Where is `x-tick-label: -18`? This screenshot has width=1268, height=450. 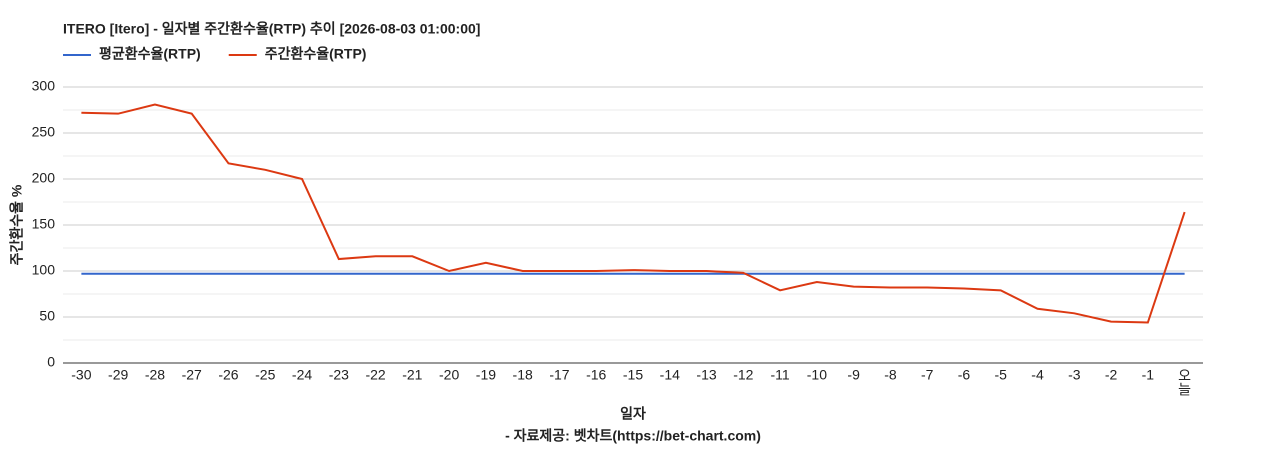 x-tick-label: -18 is located at coordinates (523, 375).